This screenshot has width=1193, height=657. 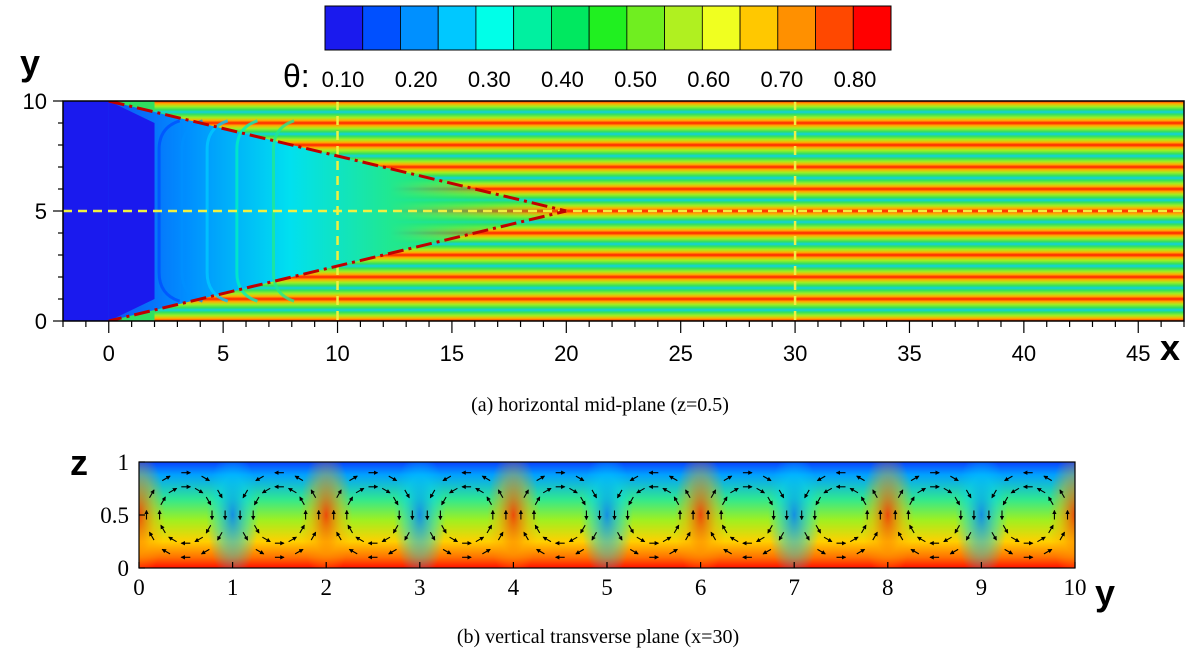 I want to click on colorbar-labels: 0.10 0.20 0.30 0.40 0.50 0.60 0.70 0.80, so click(x=599, y=79).